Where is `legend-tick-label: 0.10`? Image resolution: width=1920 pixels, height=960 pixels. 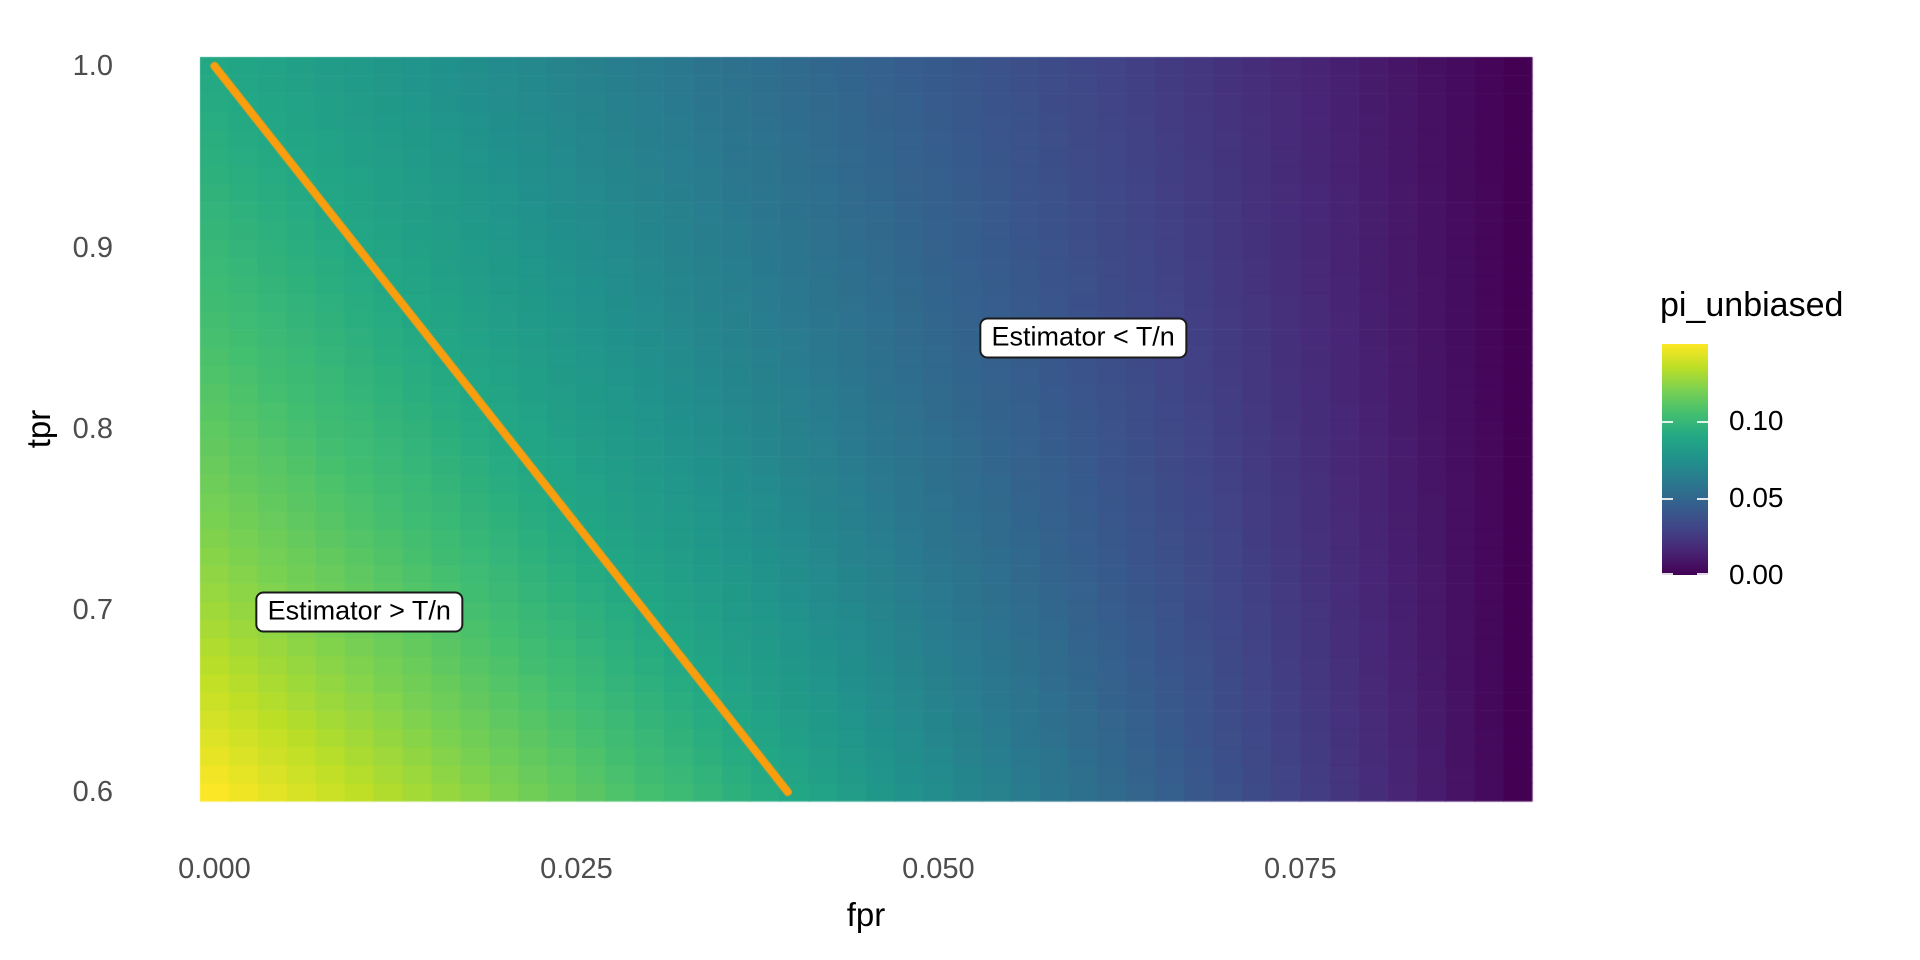 legend-tick-label: 0.10 is located at coordinates (1756, 421).